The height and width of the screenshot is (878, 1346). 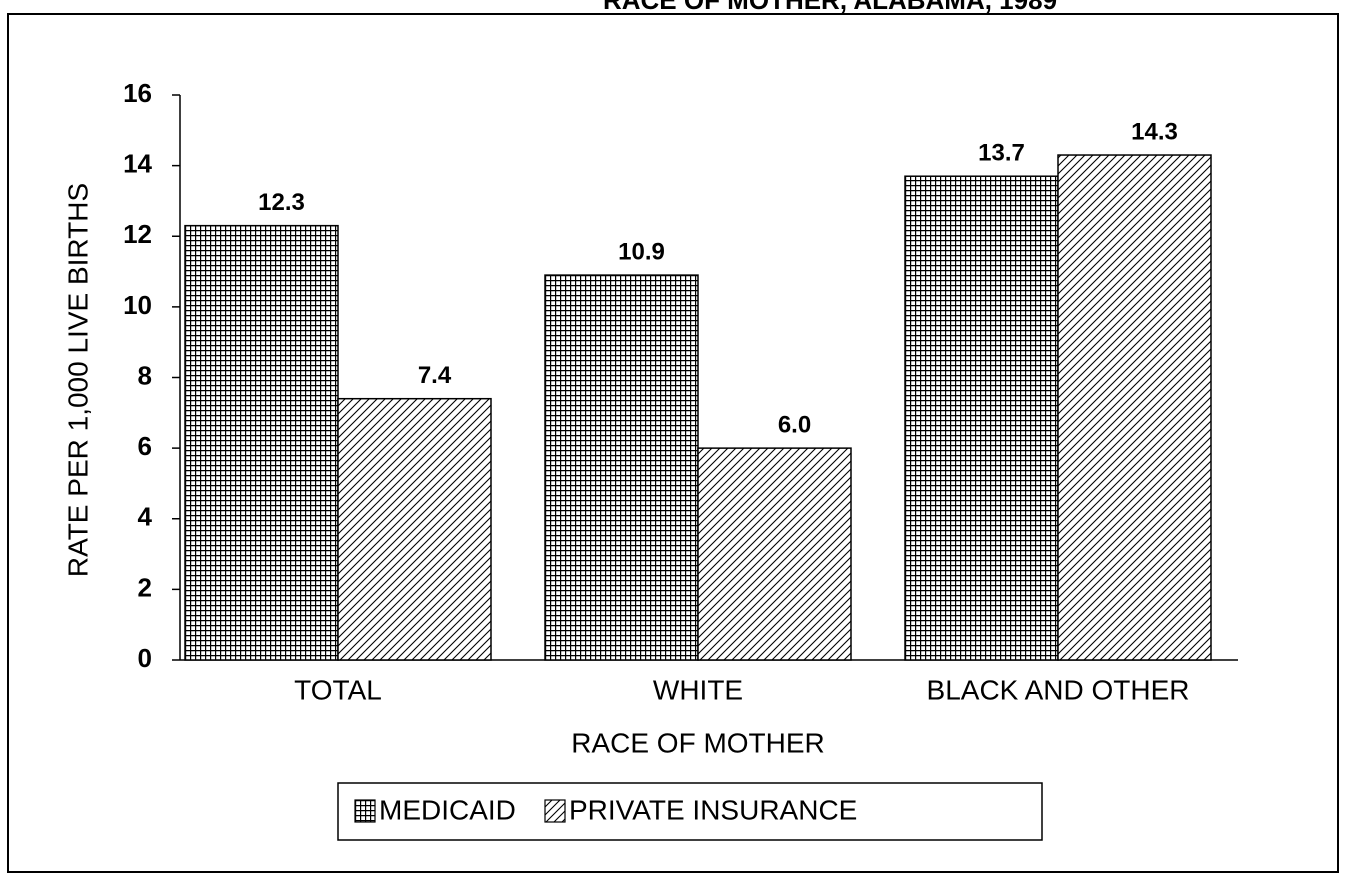 What do you see at coordinates (77, 380) in the screenshot?
I see `y-axis-label: RATE PER 1,000 LIVE BIRTHS` at bounding box center [77, 380].